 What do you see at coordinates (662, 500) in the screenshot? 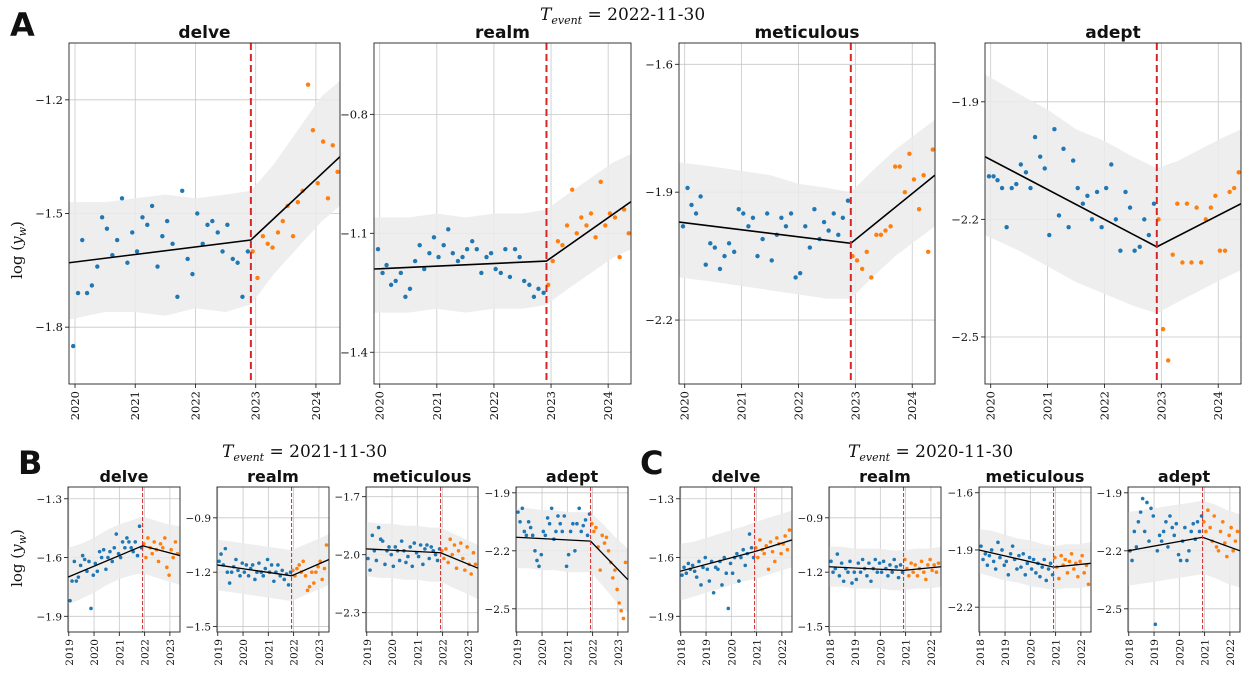
I see `y-tick-label: −1.3` at bounding box center [662, 500].